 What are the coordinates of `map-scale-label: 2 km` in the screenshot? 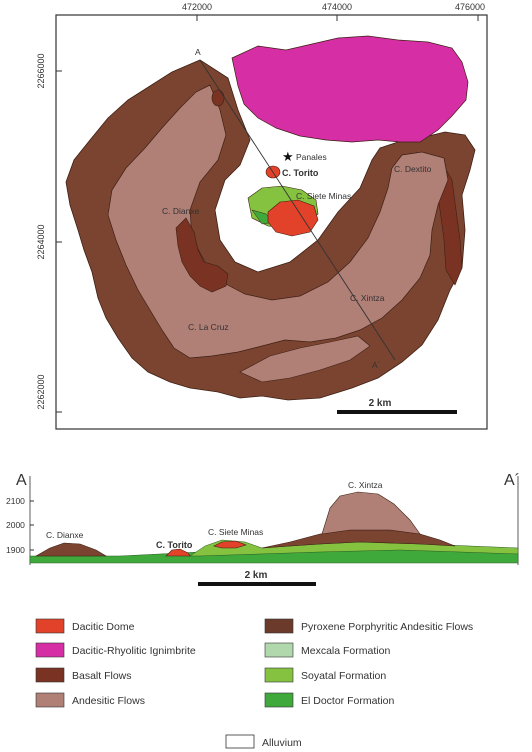 It's located at (380, 403).